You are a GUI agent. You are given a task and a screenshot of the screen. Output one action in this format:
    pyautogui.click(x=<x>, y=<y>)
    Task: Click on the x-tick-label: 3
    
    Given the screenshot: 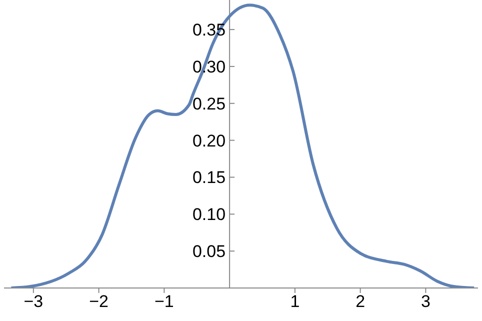 What is the action you would take?
    pyautogui.click(x=425, y=302)
    